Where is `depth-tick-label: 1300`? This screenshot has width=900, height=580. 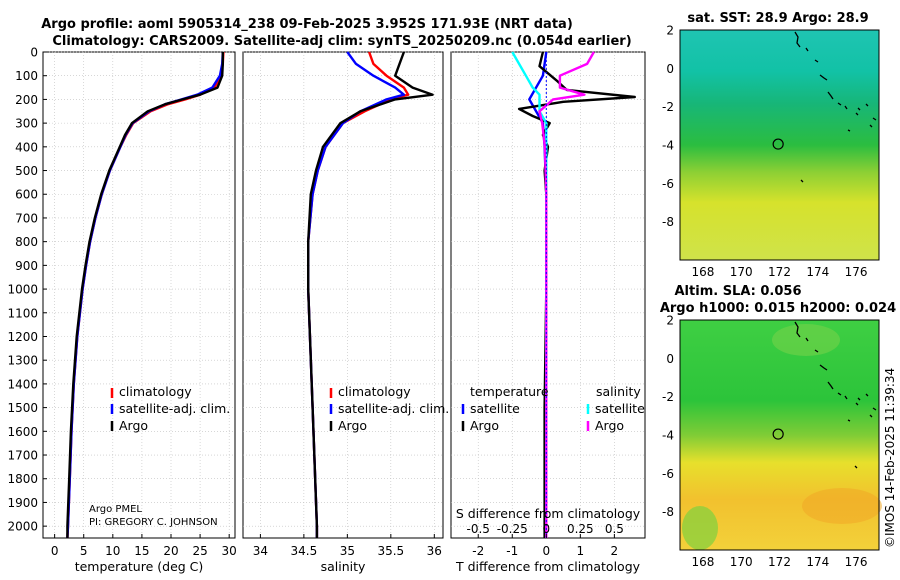 depth-tick-label: 1300 is located at coordinates (22, 361).